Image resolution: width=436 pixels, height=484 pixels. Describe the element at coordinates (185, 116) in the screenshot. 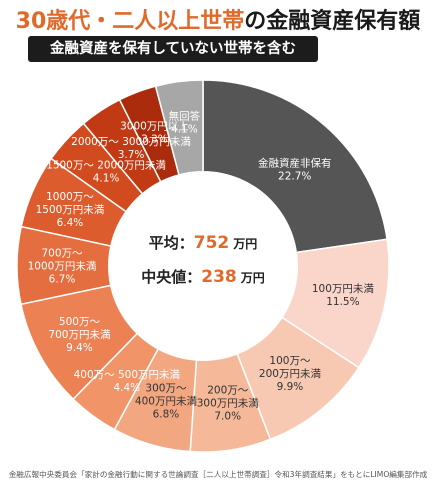

I see `slice-label-line-12-0: 無回答` at that location.